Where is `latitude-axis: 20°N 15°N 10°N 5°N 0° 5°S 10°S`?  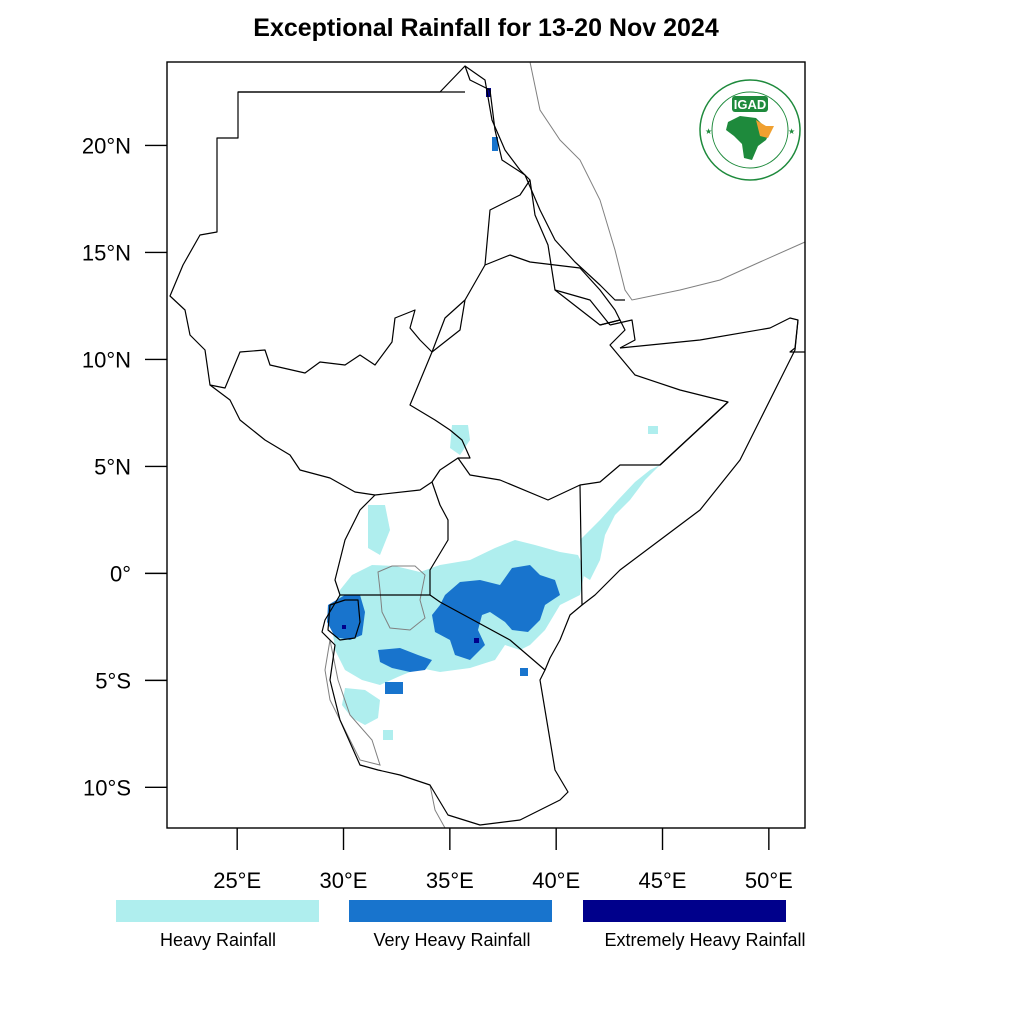
latitude-axis: 20°N 15°N 10°N 5°N 0° 5°S 10°S is located at coordinates (124, 466).